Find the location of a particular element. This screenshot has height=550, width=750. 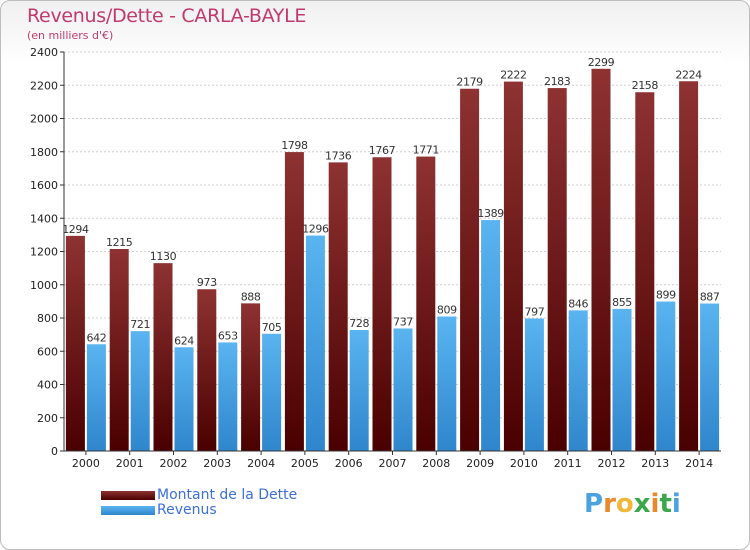

x-tick-label: 2009 is located at coordinates (480, 463).